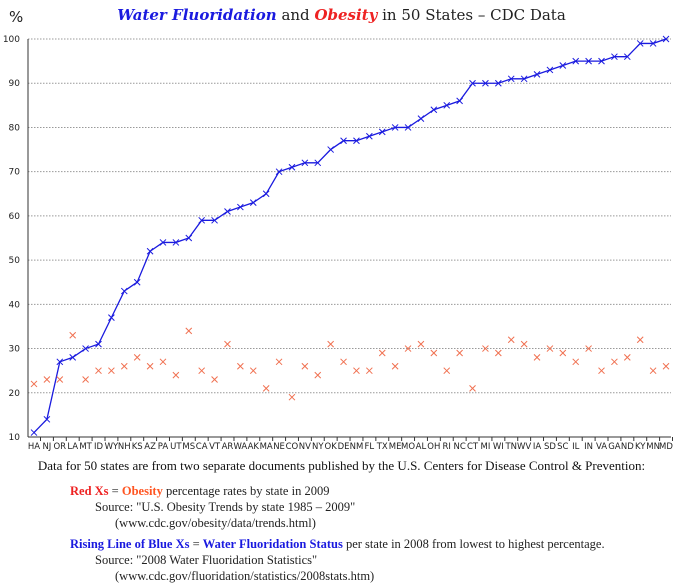 Image resolution: width=683 pixels, height=588 pixels. I want to click on x-tick-label: SC, so click(562, 447).